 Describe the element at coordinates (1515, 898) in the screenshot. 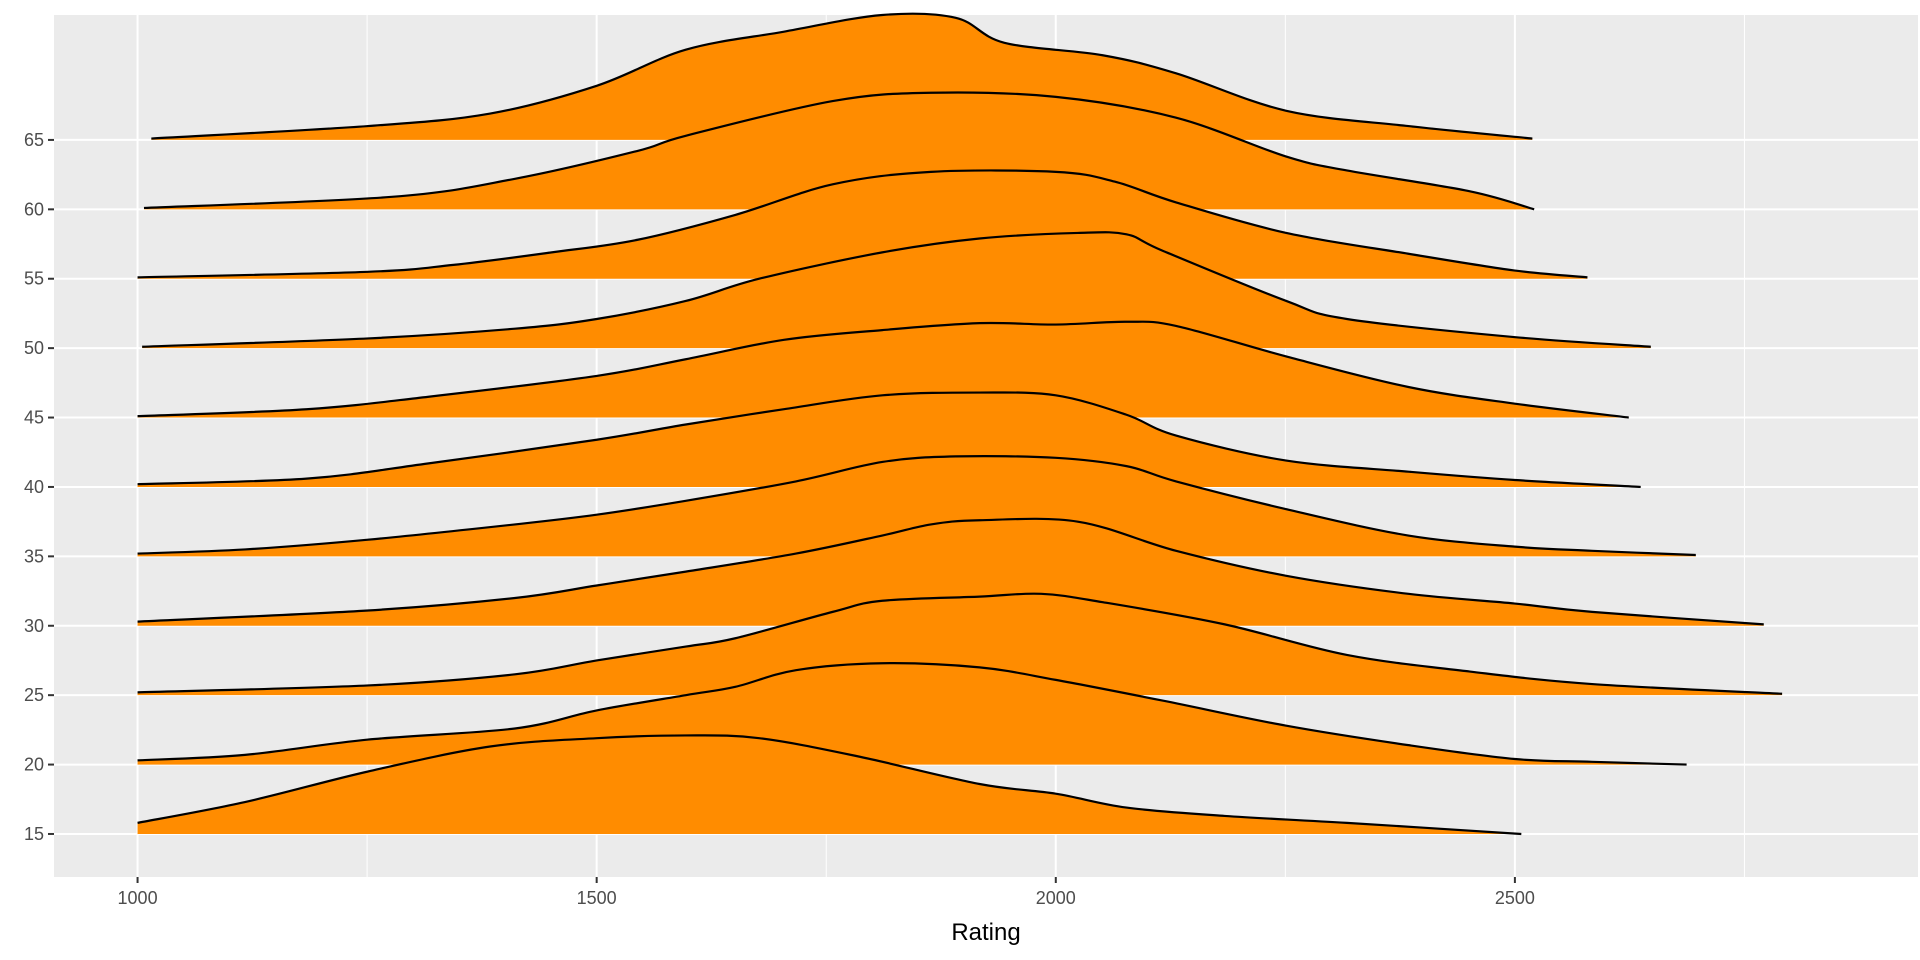

I see `x-tick-label: 2500` at that location.